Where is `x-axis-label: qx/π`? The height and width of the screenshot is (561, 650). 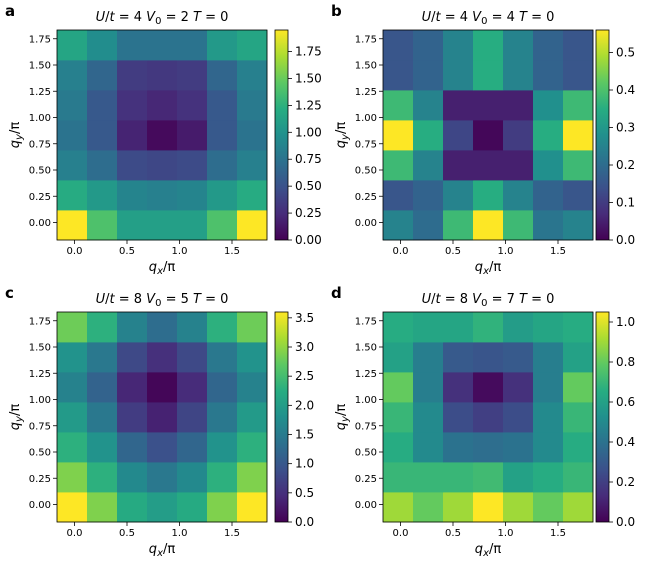 x-axis-label: qx/π is located at coordinates (162, 550).